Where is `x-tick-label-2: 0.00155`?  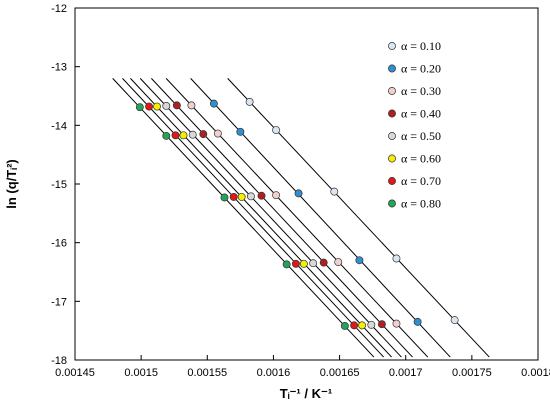 x-tick-label-2: 0.00155 is located at coordinates (207, 373).